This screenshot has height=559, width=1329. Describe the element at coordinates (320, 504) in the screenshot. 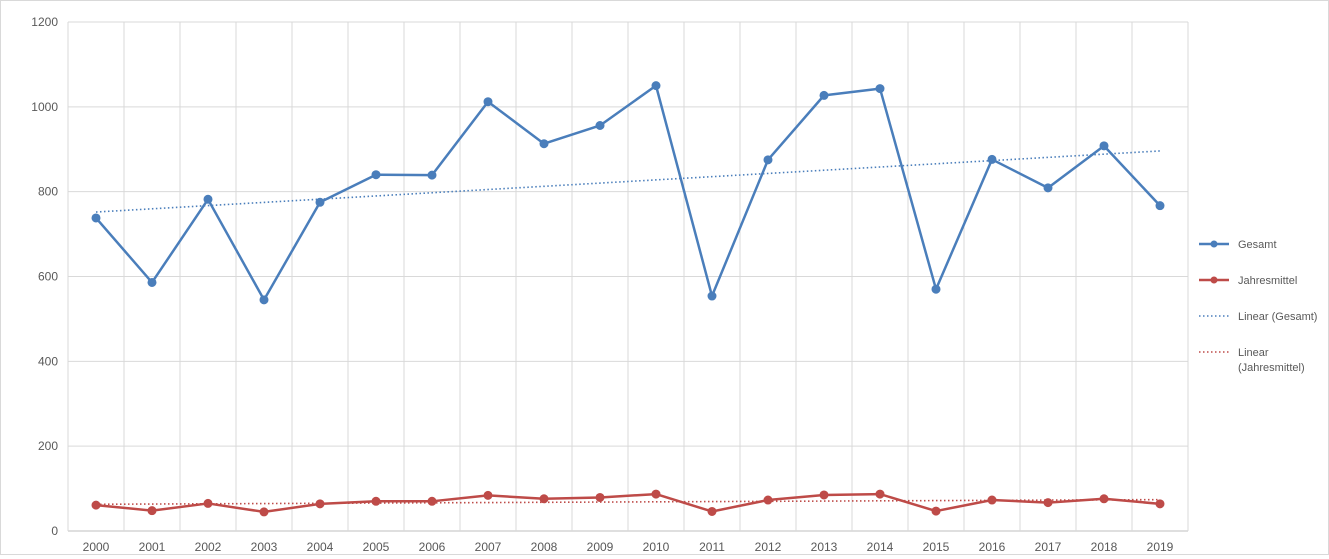

I see `data-point-jahresmittel-2004` at that location.